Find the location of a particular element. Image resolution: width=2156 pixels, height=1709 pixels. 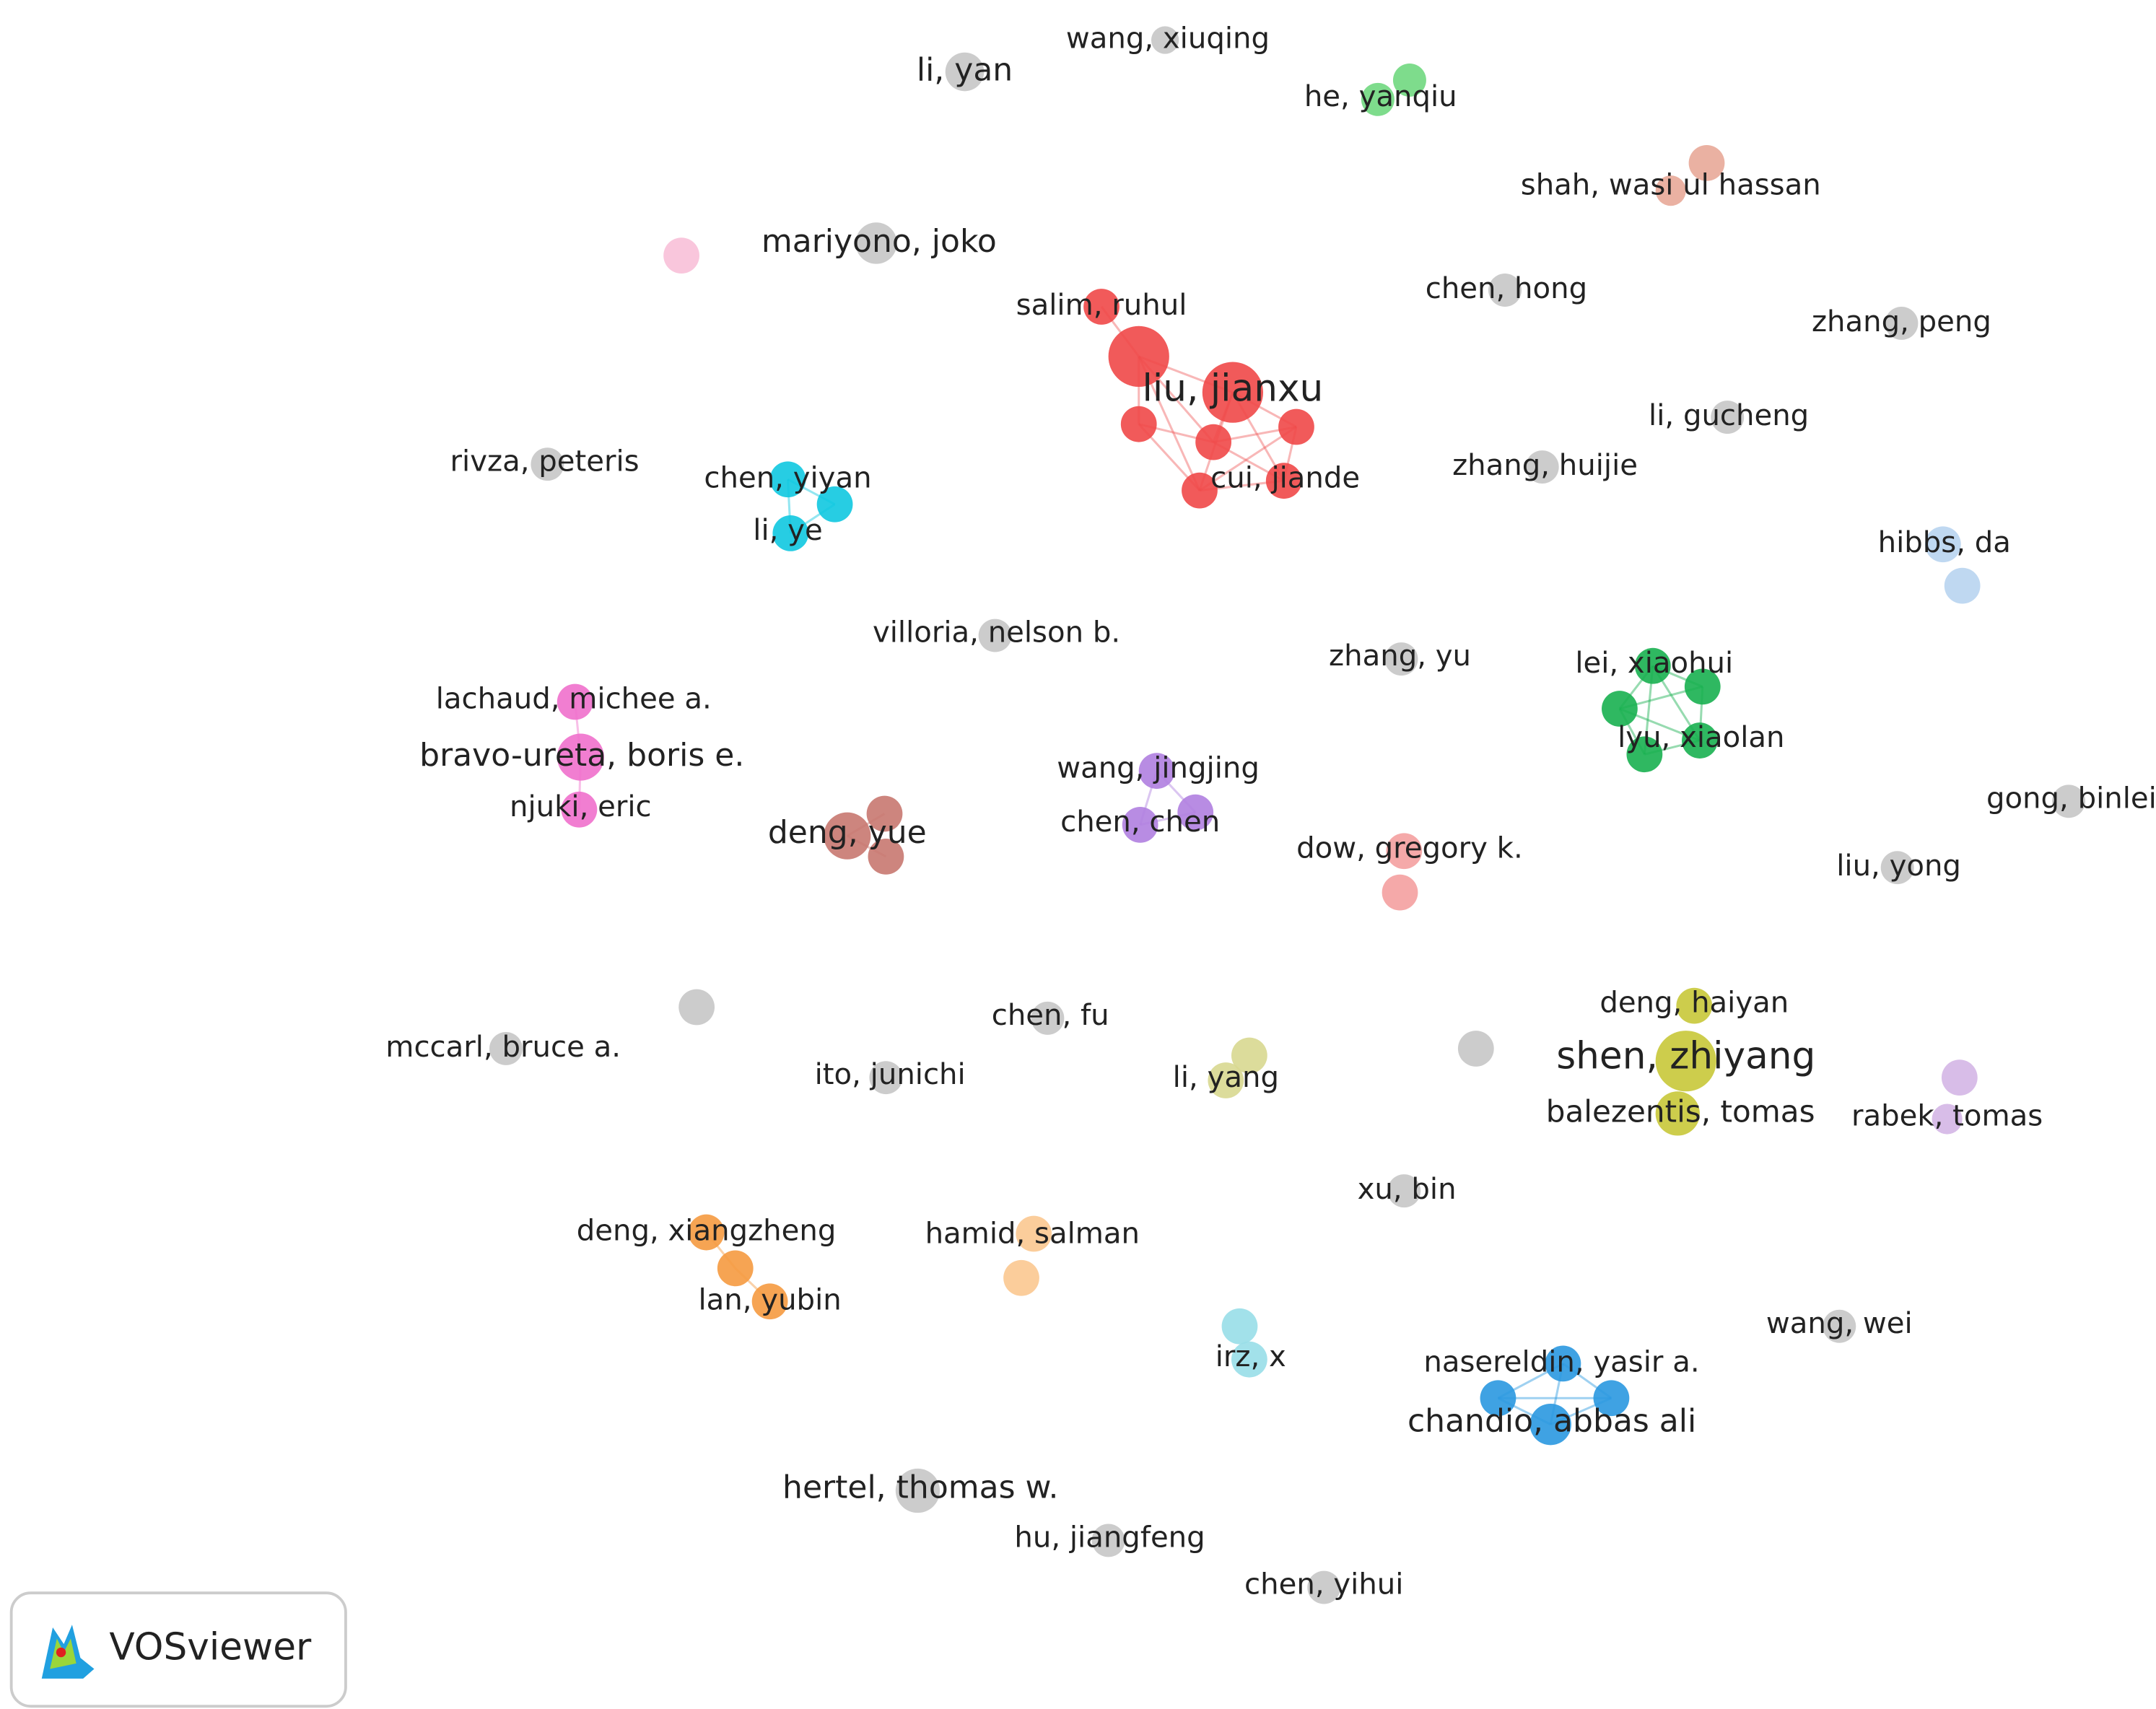

node-label: liu, jianxu is located at coordinates (1233, 389).